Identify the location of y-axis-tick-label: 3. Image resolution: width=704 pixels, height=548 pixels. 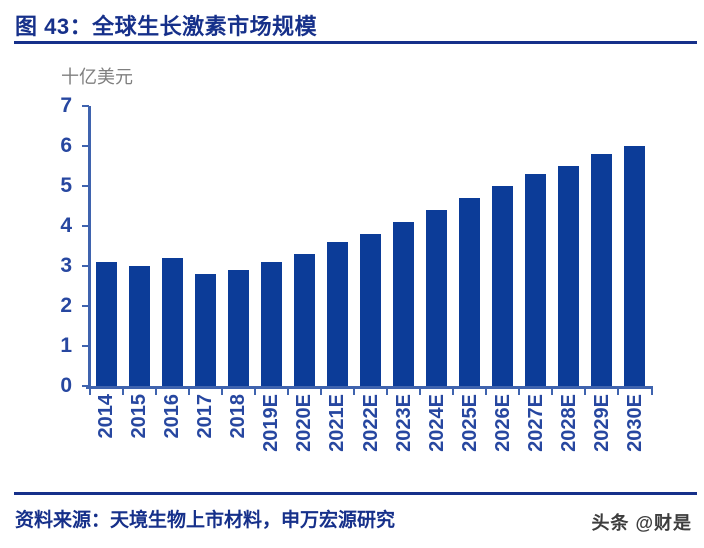
(66, 265).